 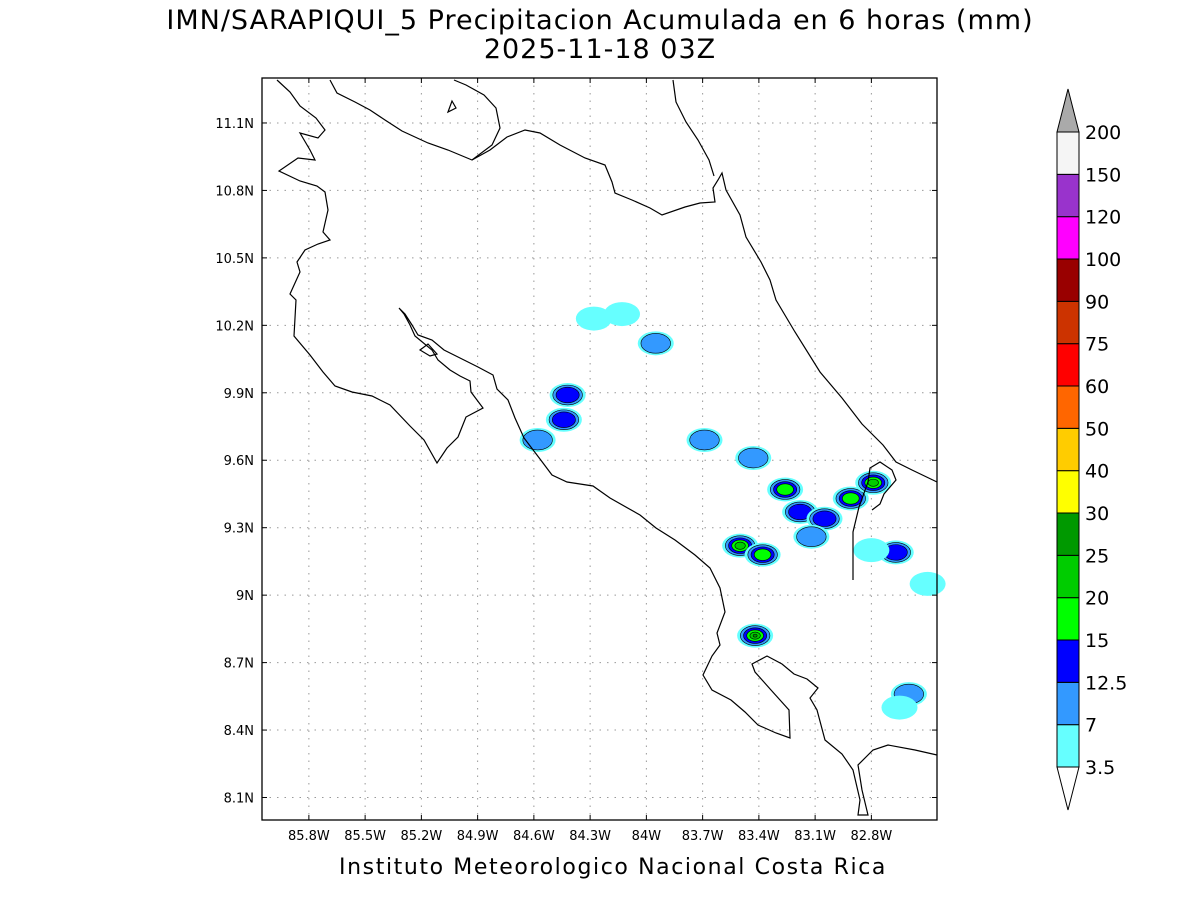 What do you see at coordinates (1097, 599) in the screenshot?
I see `colorbar-label: 20` at bounding box center [1097, 599].